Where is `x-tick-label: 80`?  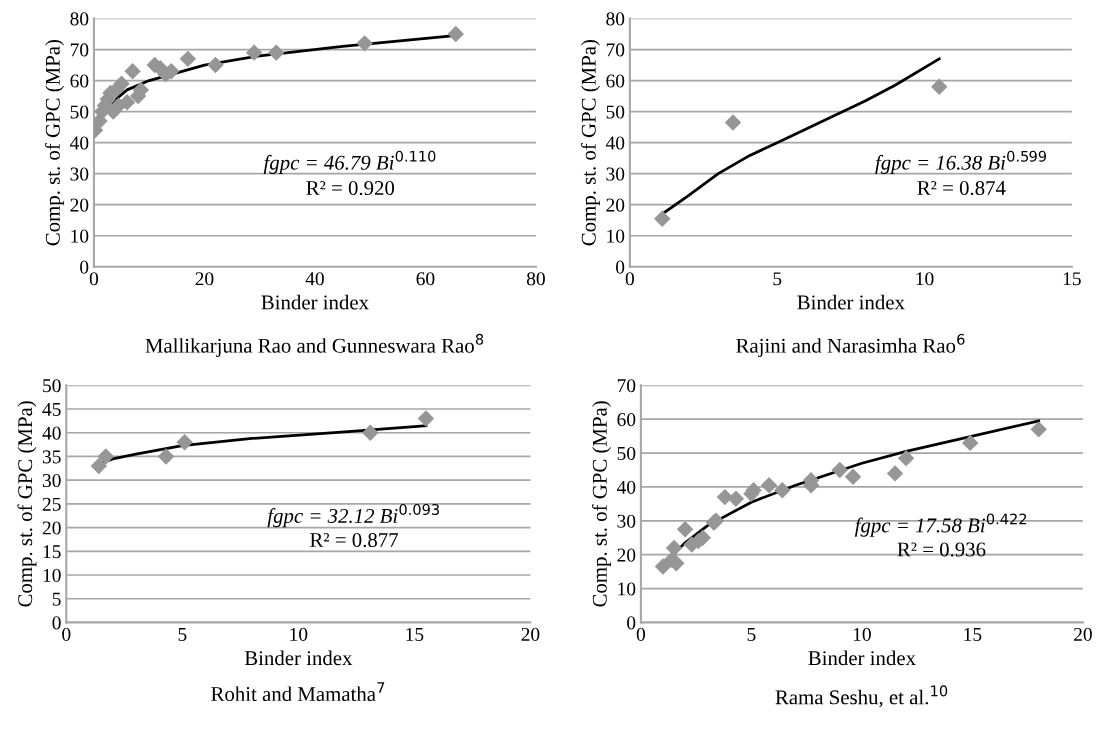
x-tick-label: 80 is located at coordinates (535, 279).